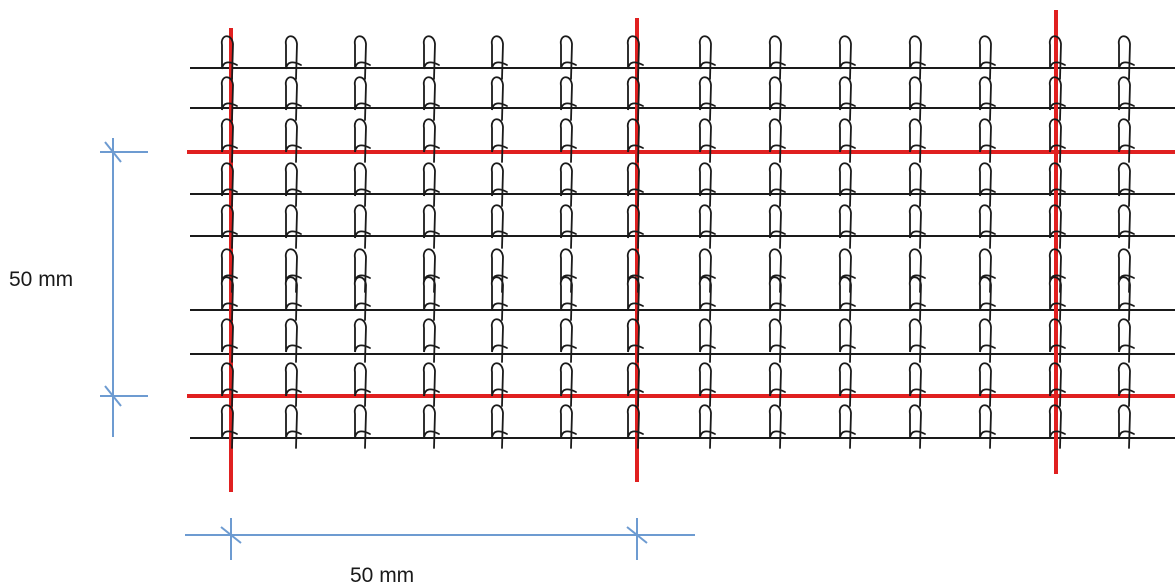 The height and width of the screenshot is (587, 1175). I want to click on vertical-dimension-label: 50 mm, so click(41, 279).